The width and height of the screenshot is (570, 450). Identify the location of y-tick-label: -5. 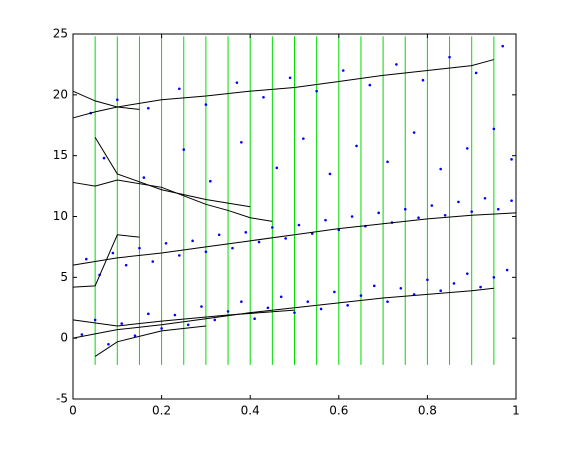
(62, 399).